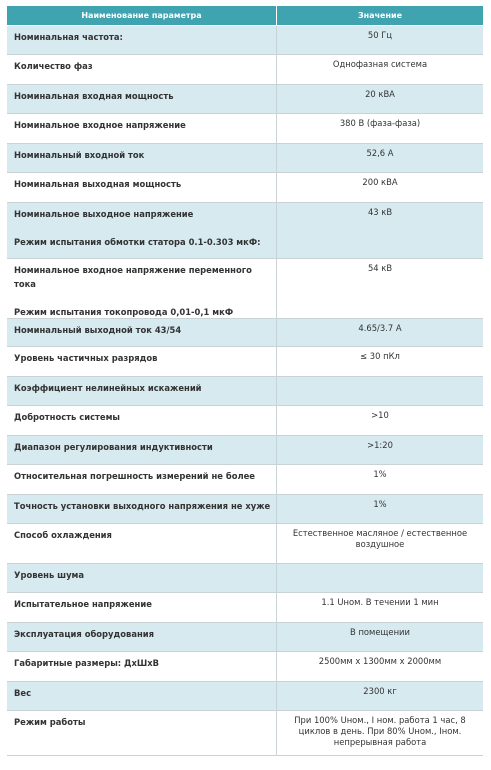 The width and height of the screenshot is (491, 770). Describe the element at coordinates (142, 450) in the screenshot. I see `parameter-cell: Диапазон регулирования индуктивности` at that location.